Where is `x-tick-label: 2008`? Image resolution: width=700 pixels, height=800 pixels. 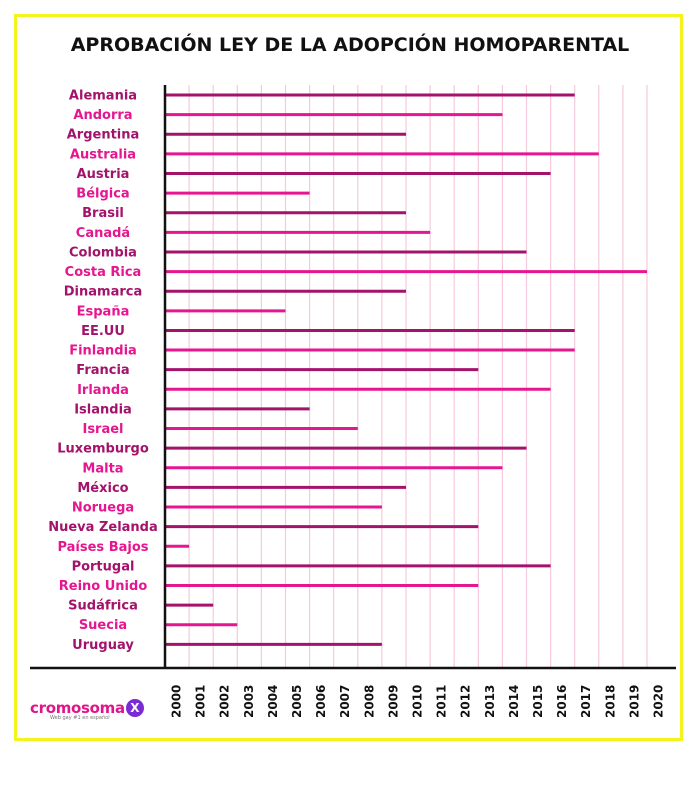
x-tick-label: 2008 is located at coordinates (369, 701).